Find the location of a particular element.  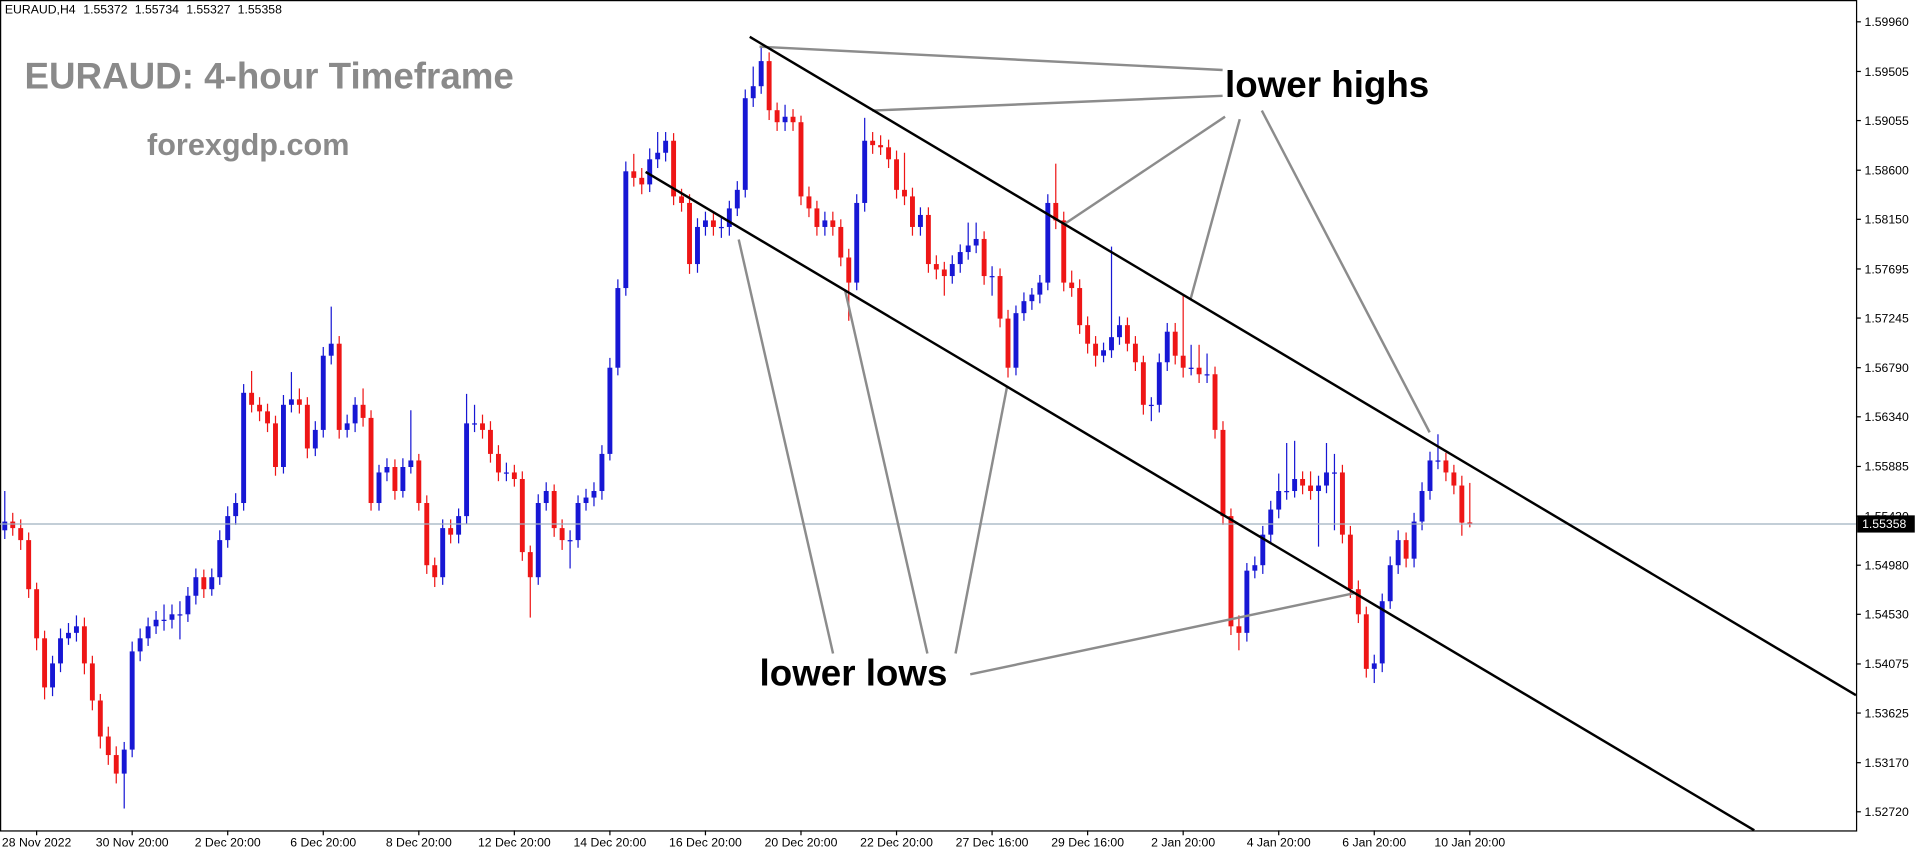

ohlc-low: 1.55327 is located at coordinates (208, 9).